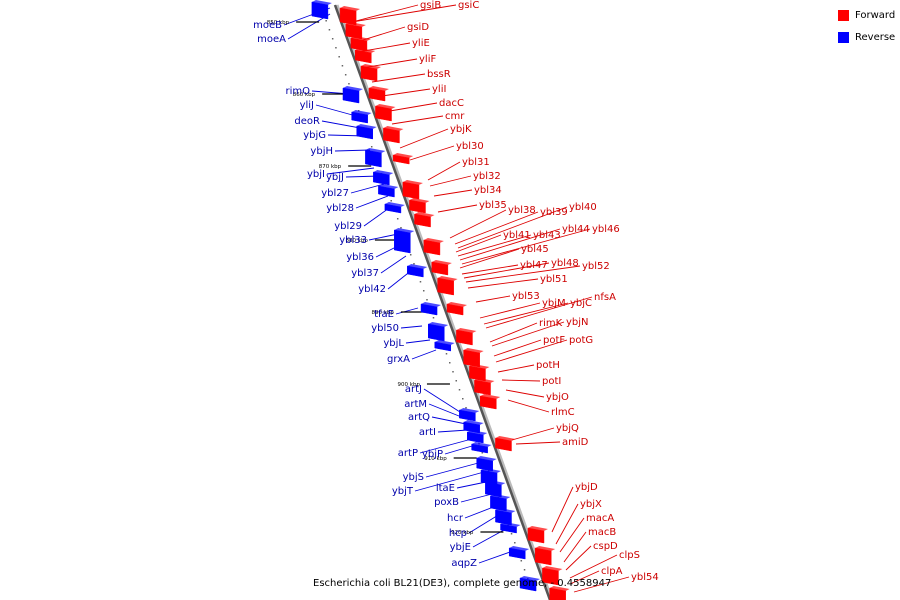 The width and height of the screenshot is (900, 600). Describe the element at coordinates (307, 105) in the screenshot. I see `gene-label-yliJ: yliJ` at that location.